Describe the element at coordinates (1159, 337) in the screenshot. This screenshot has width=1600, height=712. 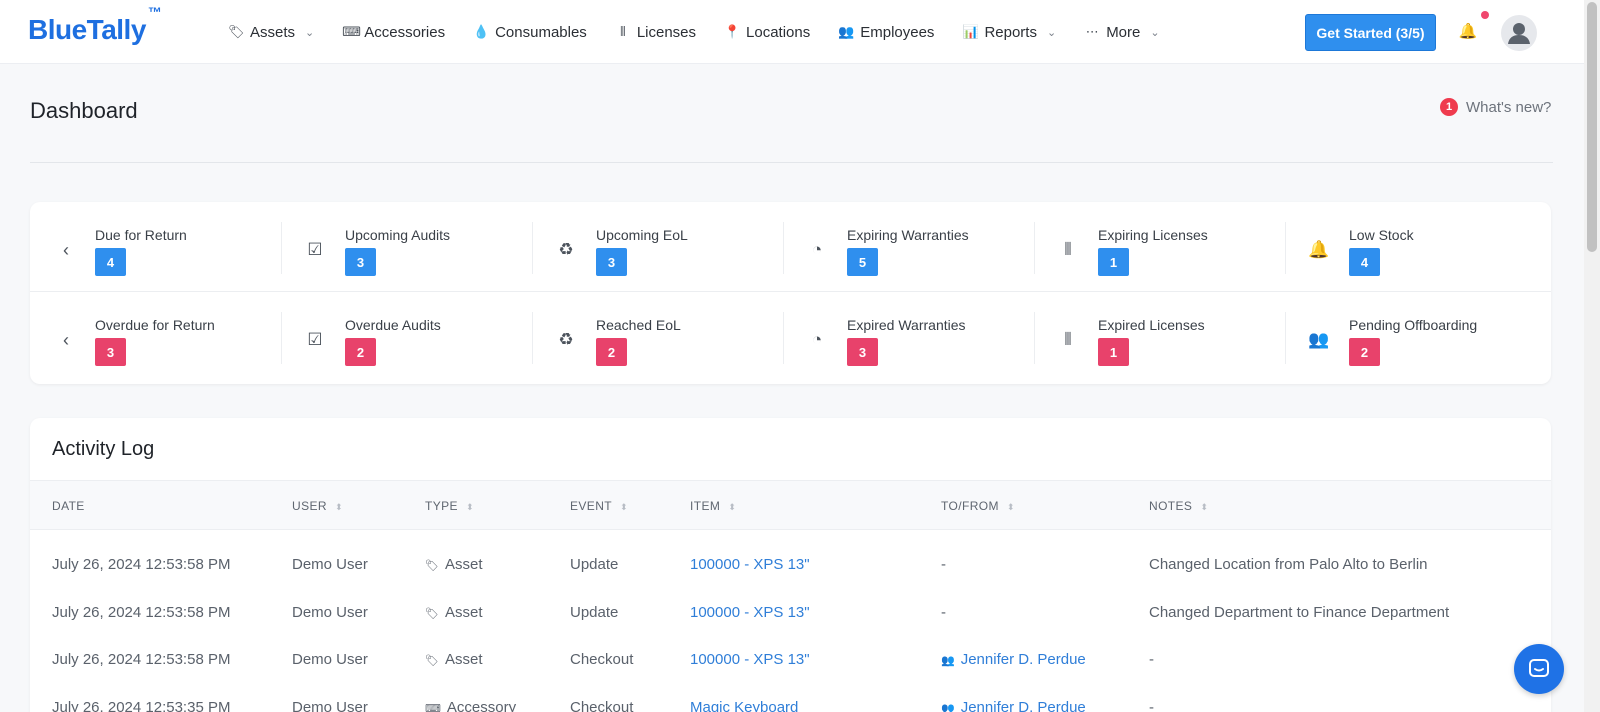
I see `stat-expired-licenses: ⦀ Expired Licenses 1` at that location.